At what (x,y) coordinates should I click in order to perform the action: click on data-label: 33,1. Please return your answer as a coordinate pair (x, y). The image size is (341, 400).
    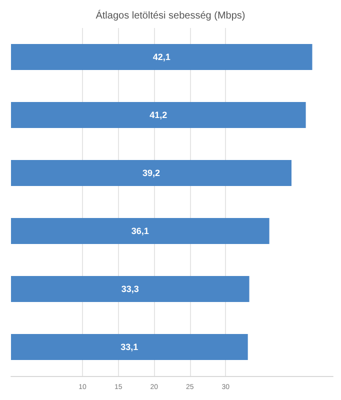
    Looking at the image, I should click on (129, 347).